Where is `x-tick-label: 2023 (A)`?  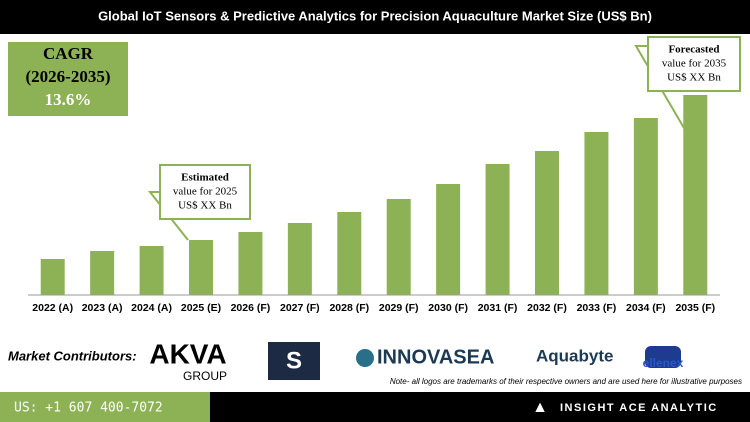 x-tick-label: 2023 (A) is located at coordinates (102, 308).